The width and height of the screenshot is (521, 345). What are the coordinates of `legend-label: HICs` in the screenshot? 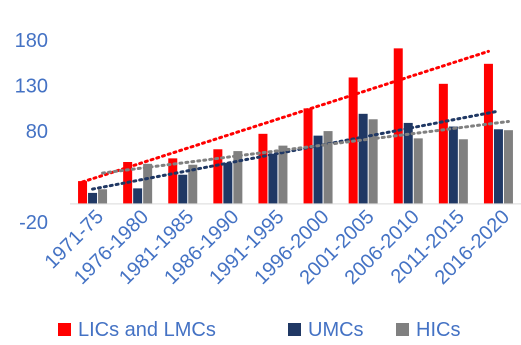 It's located at (438, 329).